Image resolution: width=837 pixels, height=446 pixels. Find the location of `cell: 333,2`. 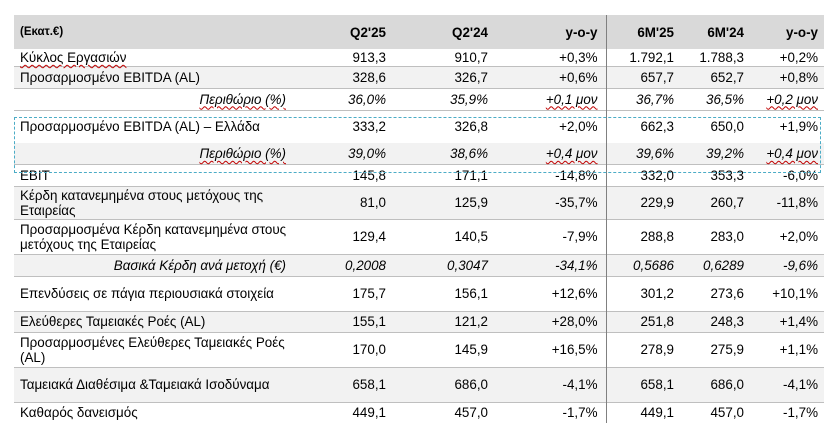

cell: 333,2 is located at coordinates (347, 126).